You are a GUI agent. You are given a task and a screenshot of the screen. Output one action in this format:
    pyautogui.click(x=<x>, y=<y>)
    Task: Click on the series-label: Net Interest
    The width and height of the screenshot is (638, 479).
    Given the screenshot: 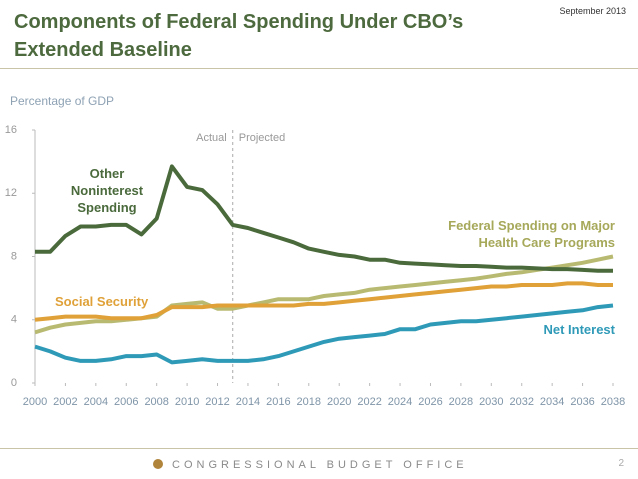 What is the action you would take?
    pyautogui.click(x=579, y=329)
    